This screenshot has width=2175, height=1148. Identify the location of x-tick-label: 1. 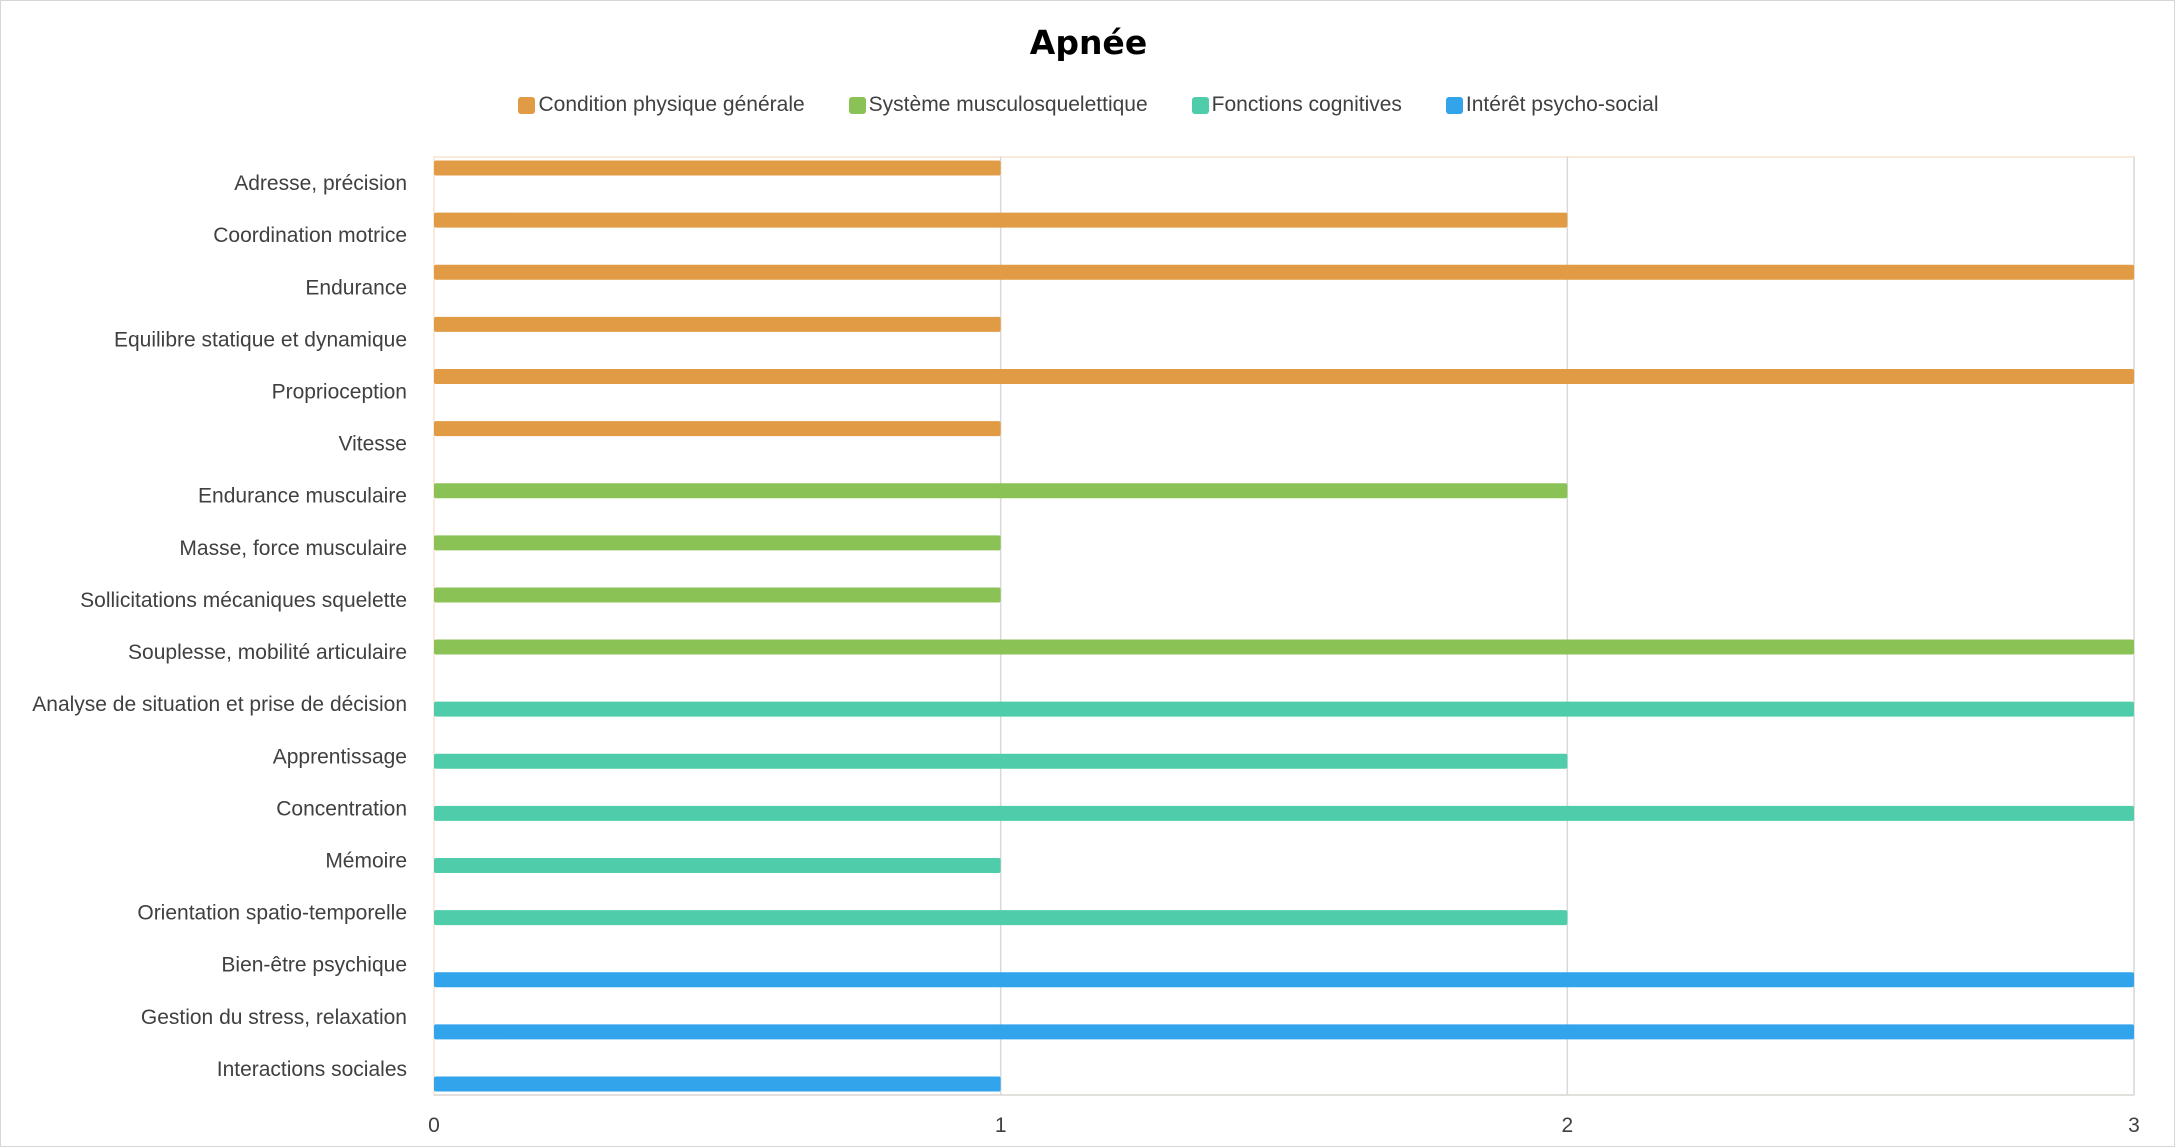
(1001, 1125).